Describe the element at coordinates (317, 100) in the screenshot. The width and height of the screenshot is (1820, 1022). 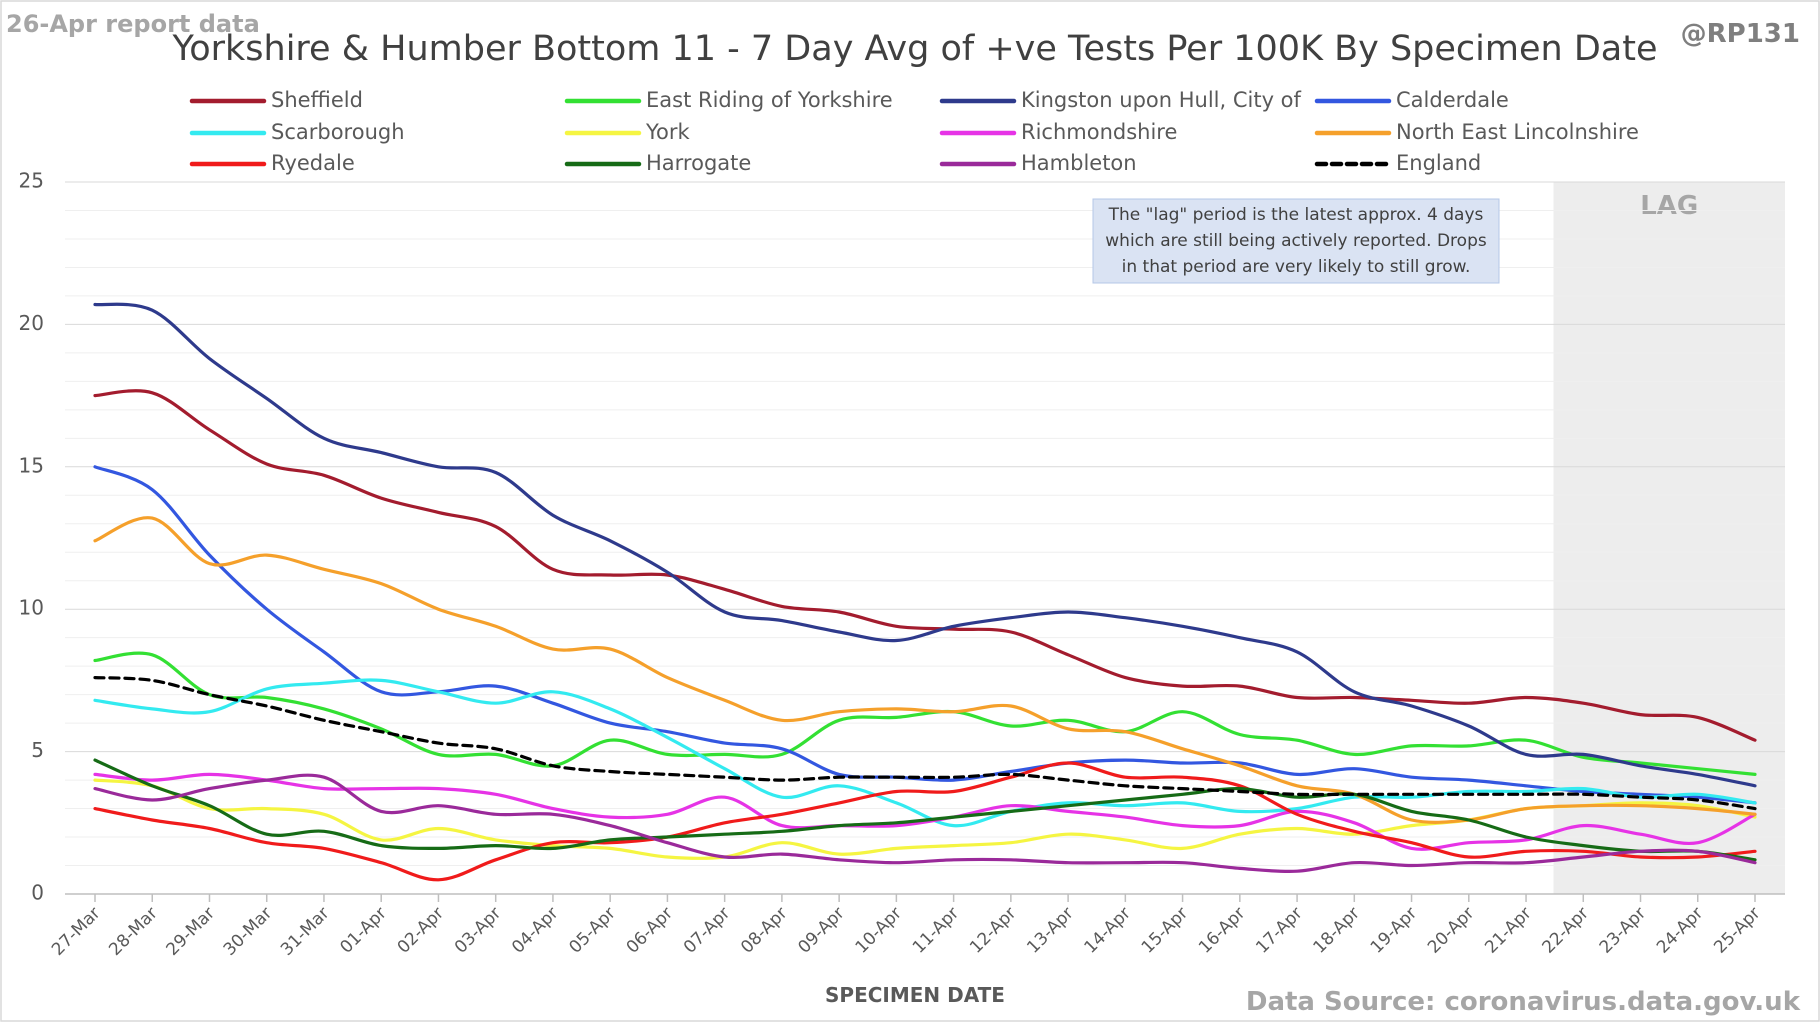
I see `legend-label-sheffield: Sheffield` at that location.